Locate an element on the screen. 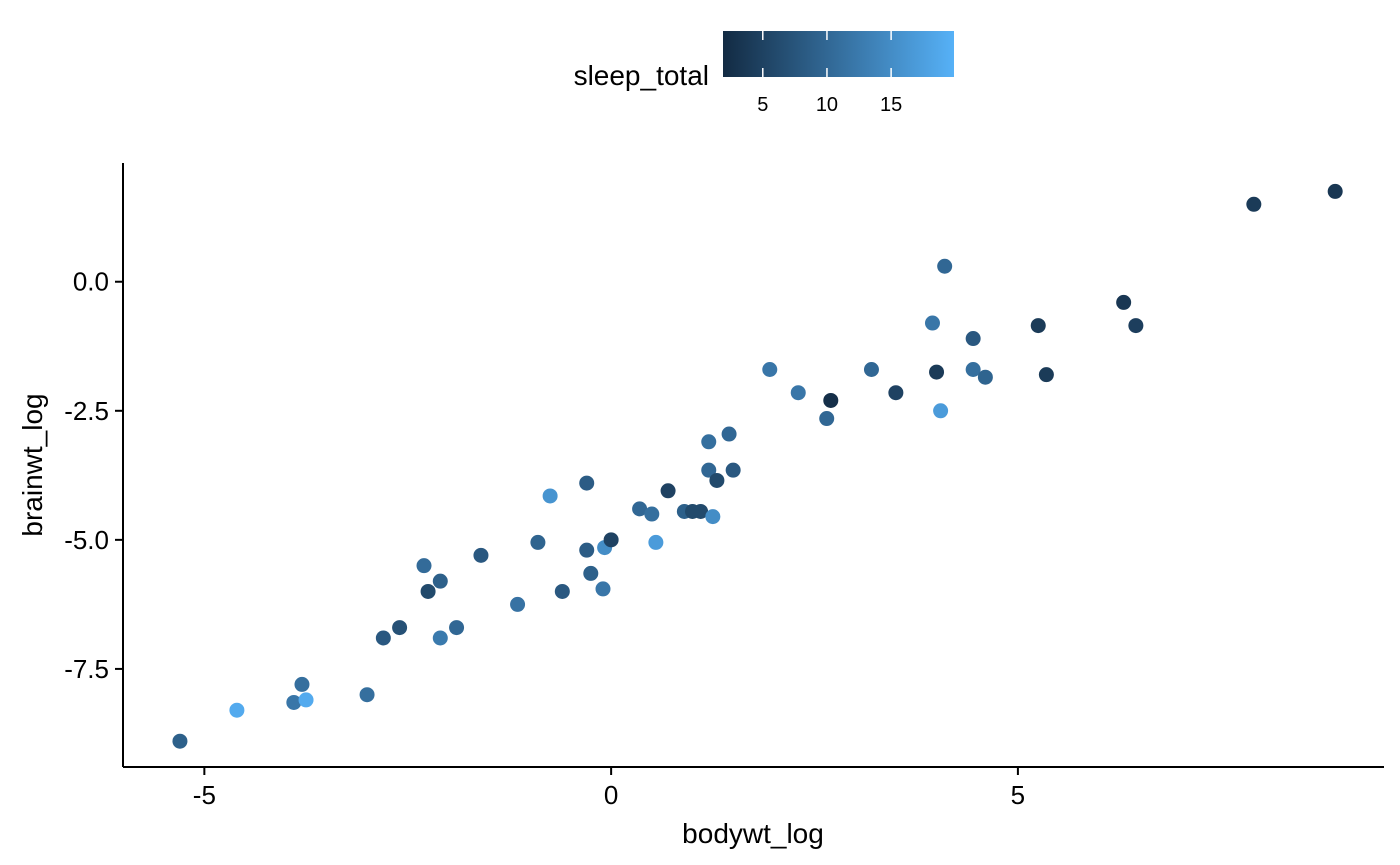 The image size is (1400, 865). x-tick-label: -5 is located at coordinates (204, 795).